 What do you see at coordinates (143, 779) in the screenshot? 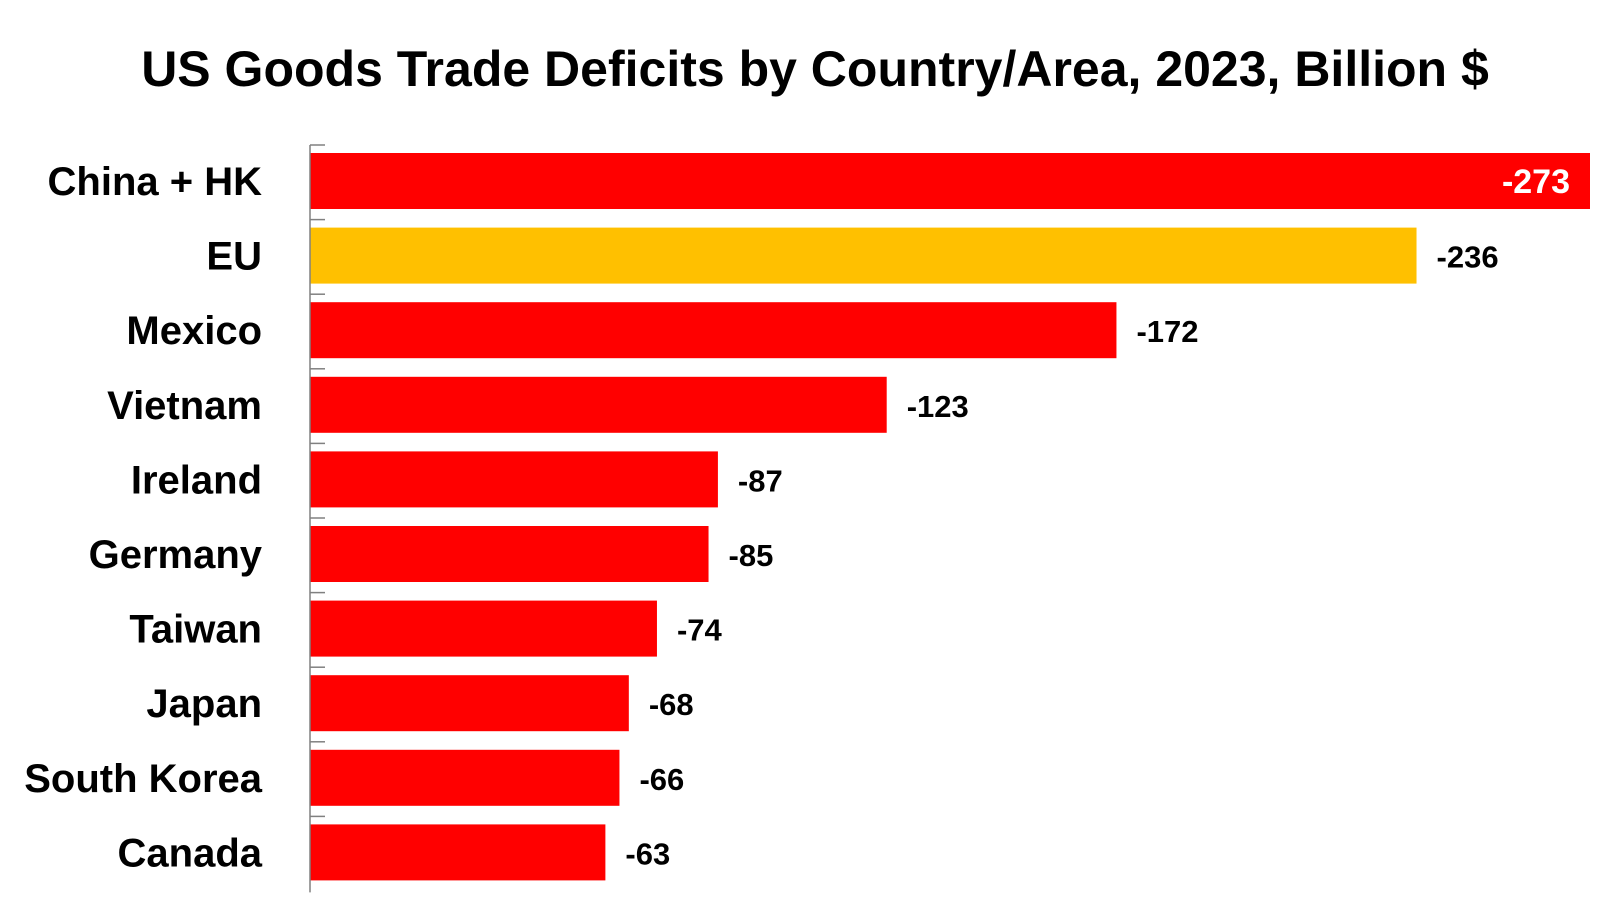
I see `category-label: South Korea` at bounding box center [143, 779].